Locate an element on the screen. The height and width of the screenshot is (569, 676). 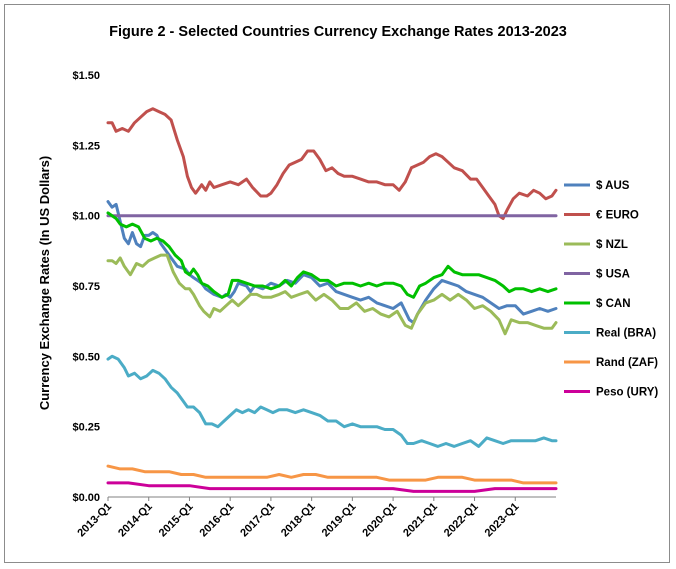
x-tick-label: 2019-Q1 is located at coordinates (339, 520).